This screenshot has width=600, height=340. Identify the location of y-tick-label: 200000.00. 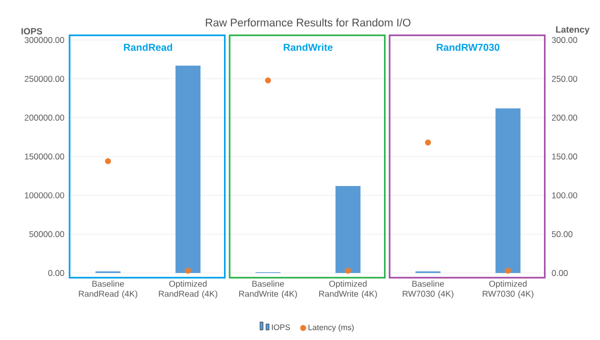
(44, 117).